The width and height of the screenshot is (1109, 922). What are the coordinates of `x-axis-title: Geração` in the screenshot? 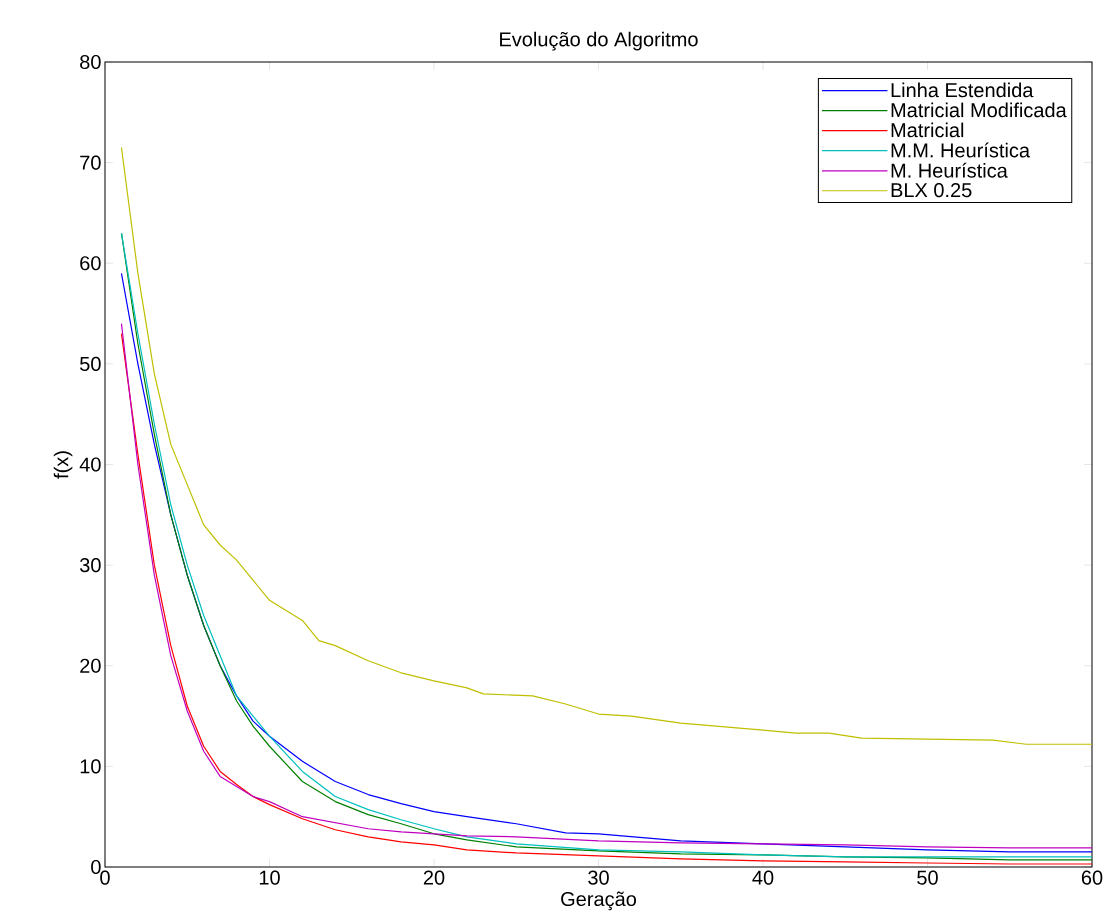 It's located at (599, 901).